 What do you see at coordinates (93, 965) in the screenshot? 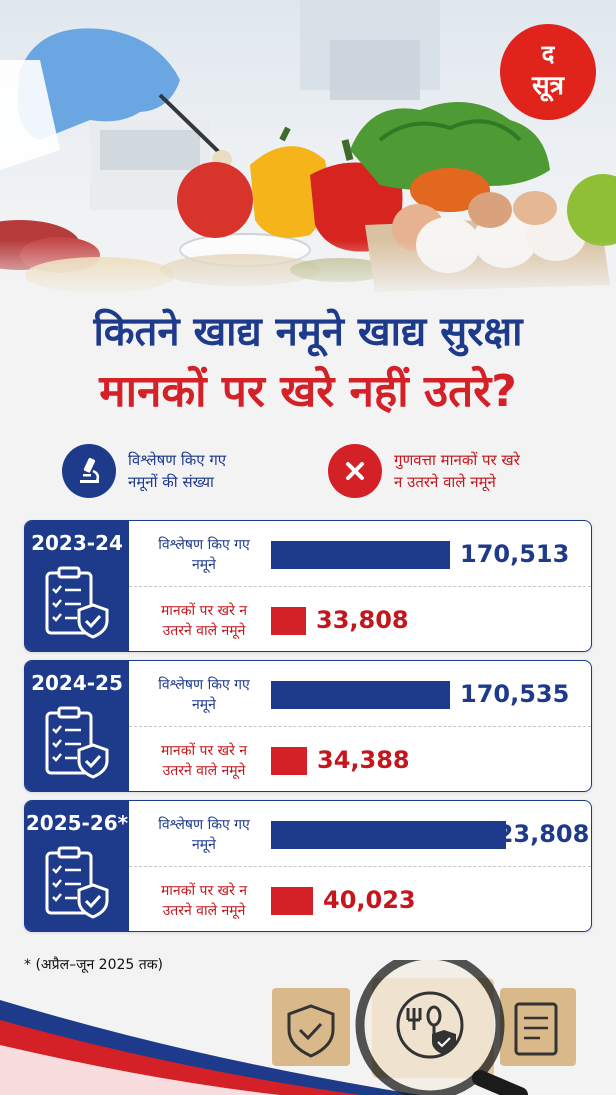
I see `footnote: * (अप्रैल–जून 2025 तक)` at bounding box center [93, 965].